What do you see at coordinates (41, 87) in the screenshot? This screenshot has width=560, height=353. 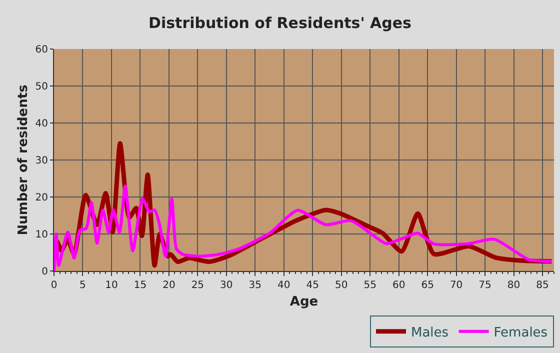 I see `y-tick-label: 50` at bounding box center [41, 87].